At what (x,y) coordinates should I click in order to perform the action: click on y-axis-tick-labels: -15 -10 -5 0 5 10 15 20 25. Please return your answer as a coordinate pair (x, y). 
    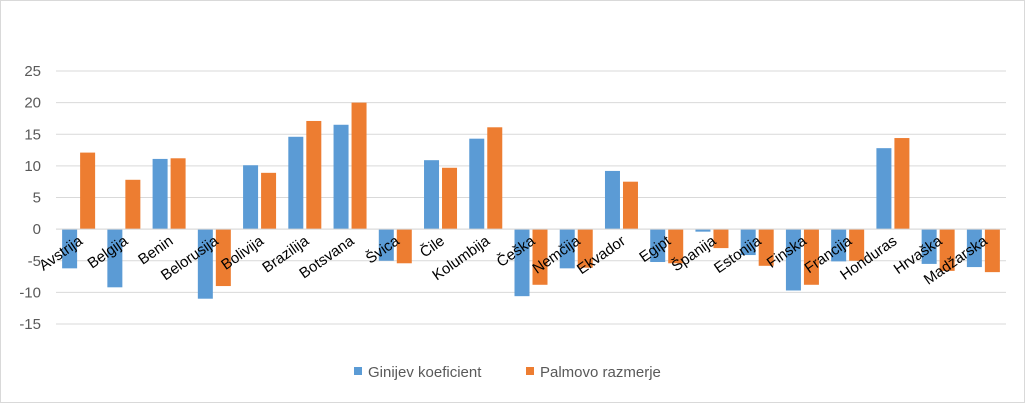
    Looking at the image, I should click on (30, 198).